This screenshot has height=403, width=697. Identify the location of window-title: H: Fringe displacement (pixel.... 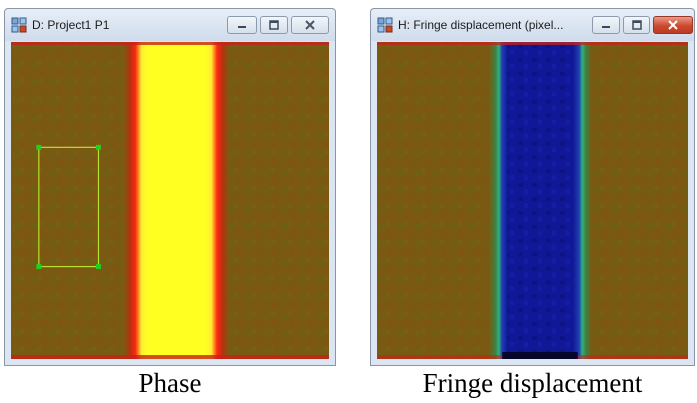
(481, 25).